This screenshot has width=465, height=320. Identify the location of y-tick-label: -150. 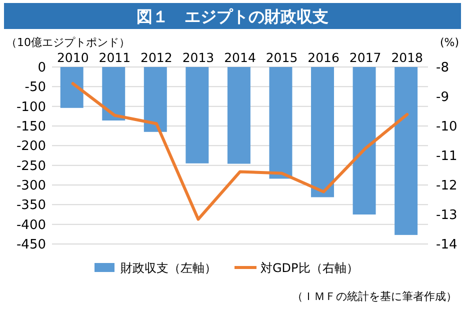
(31, 127).